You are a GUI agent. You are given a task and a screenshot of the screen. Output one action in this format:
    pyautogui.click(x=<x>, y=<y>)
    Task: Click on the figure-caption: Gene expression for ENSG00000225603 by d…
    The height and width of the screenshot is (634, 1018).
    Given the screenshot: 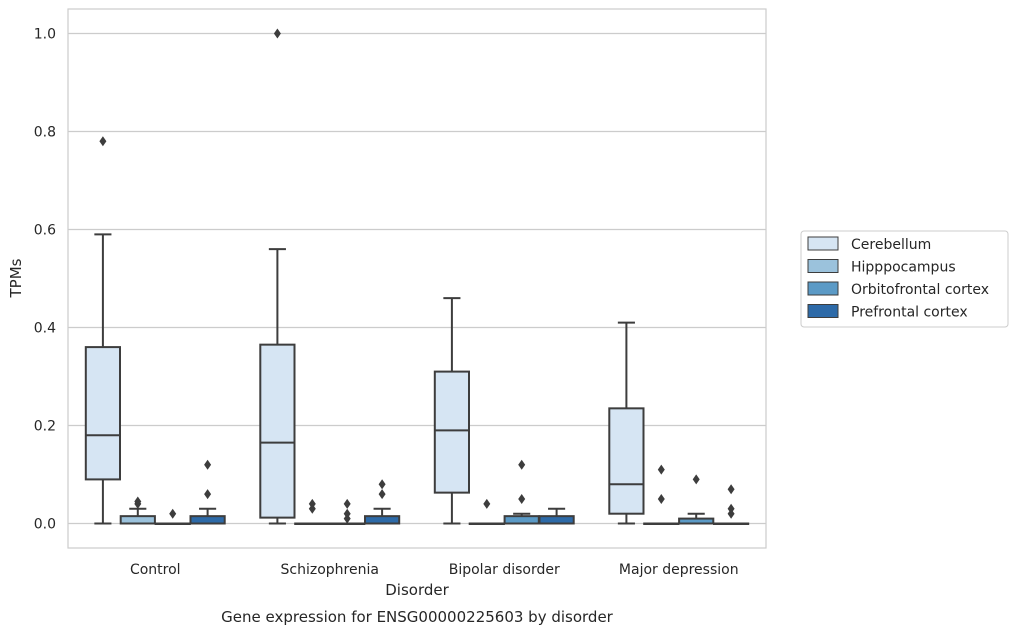 What is the action you would take?
    pyautogui.click(x=417, y=617)
    